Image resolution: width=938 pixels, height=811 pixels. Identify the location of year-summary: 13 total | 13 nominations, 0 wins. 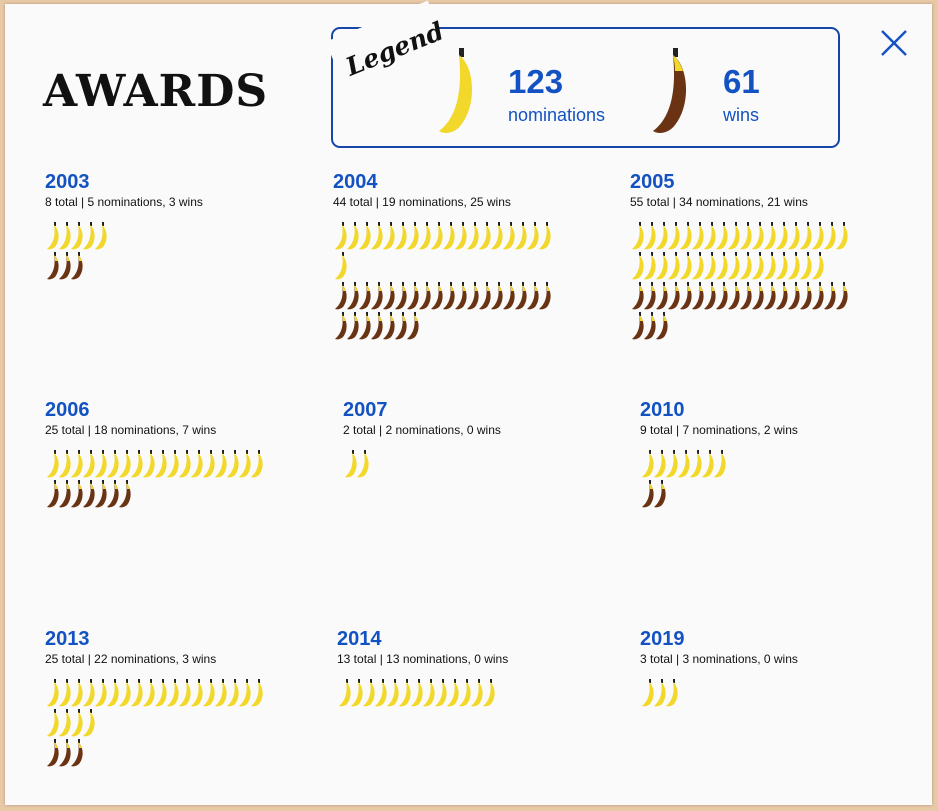
(423, 659).